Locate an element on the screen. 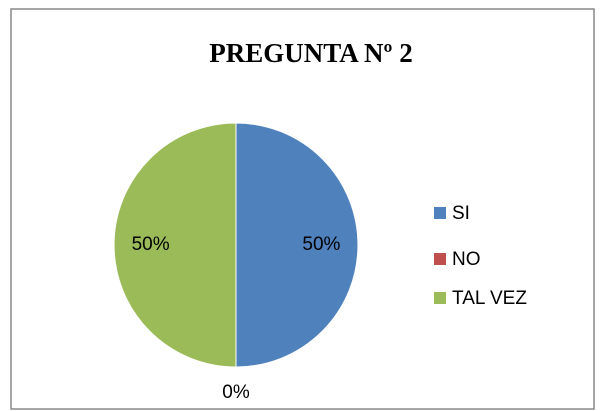 This screenshot has height=411, width=604. legend-label: SI is located at coordinates (461, 213).